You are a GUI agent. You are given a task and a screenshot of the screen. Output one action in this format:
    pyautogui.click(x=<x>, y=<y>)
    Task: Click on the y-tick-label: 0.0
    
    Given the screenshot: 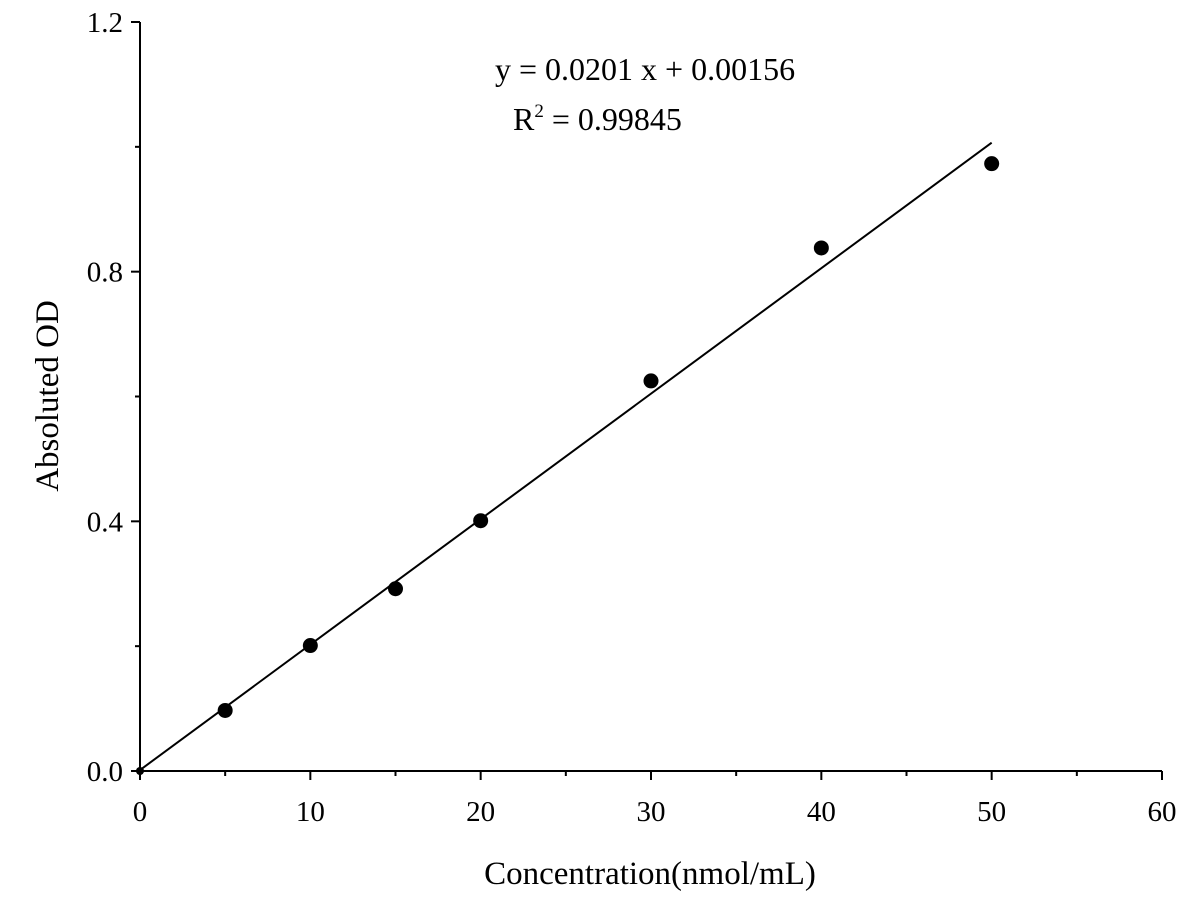 What is the action you would take?
    pyautogui.click(x=105, y=772)
    